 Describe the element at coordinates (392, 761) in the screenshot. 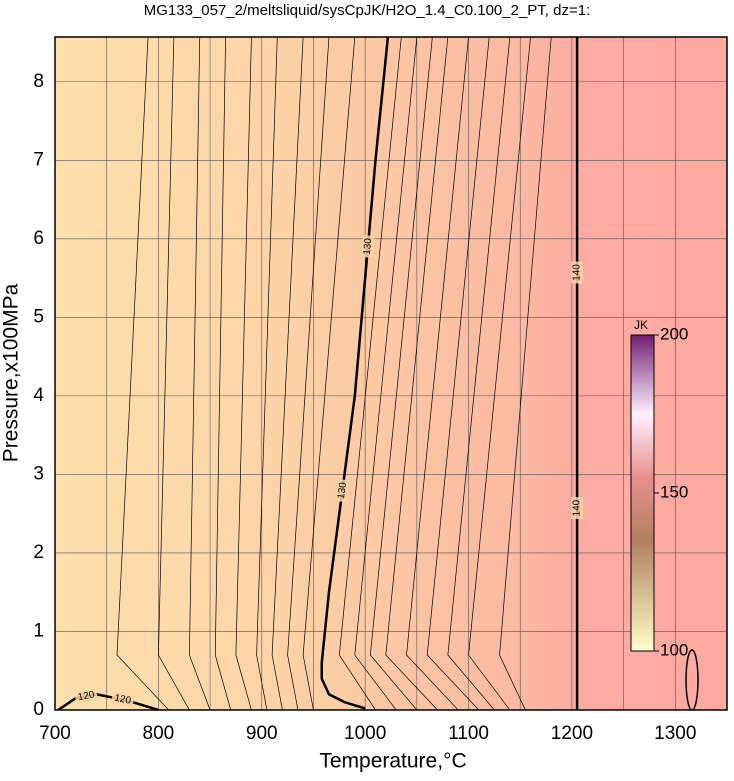

I see `x-axis-label: Temperature,°C` at that location.